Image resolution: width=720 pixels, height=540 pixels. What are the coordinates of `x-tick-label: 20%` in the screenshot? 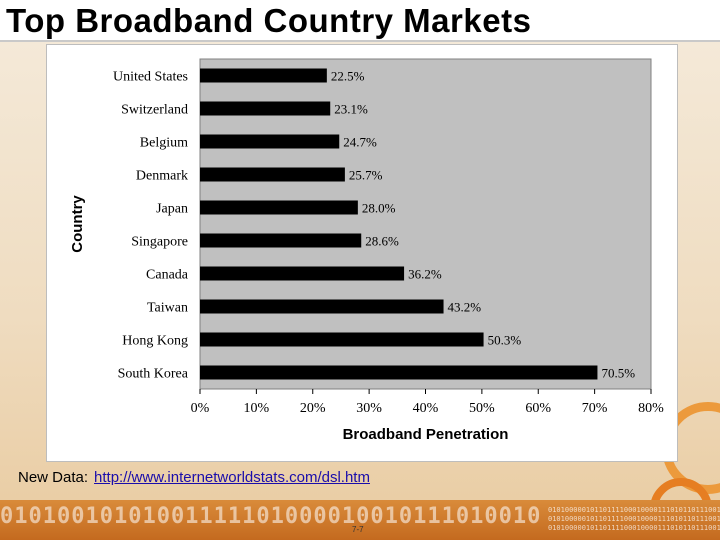 It's located at (313, 408).